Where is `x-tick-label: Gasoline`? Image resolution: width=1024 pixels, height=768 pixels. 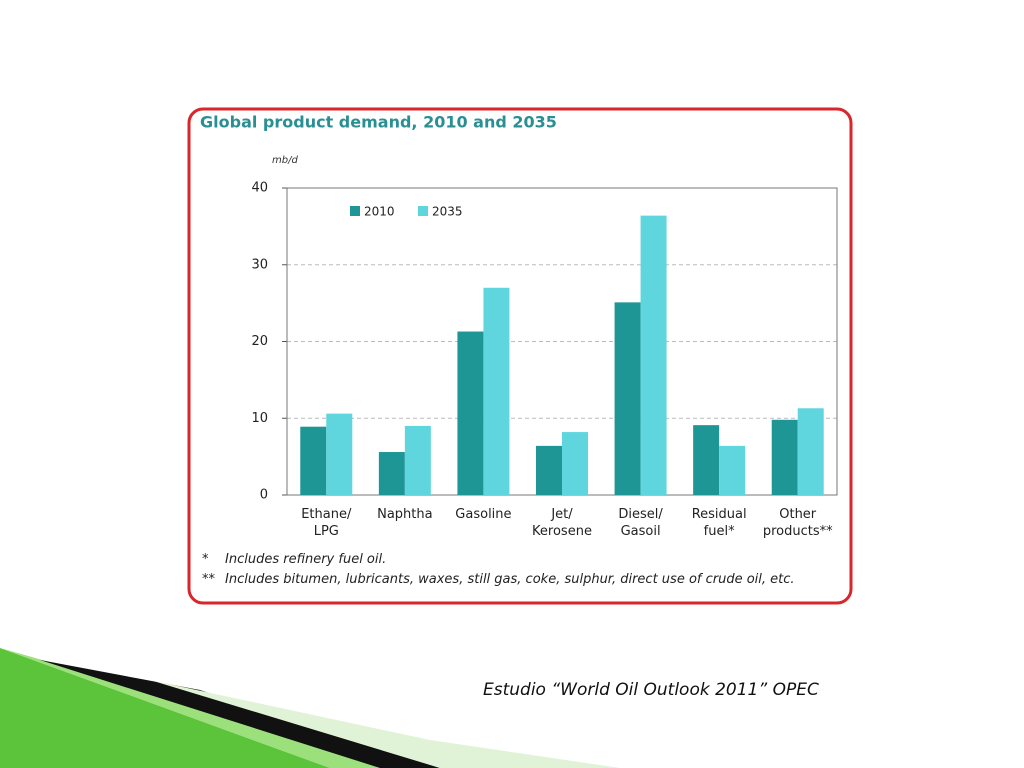 x-tick-label: Gasoline is located at coordinates (483, 514).